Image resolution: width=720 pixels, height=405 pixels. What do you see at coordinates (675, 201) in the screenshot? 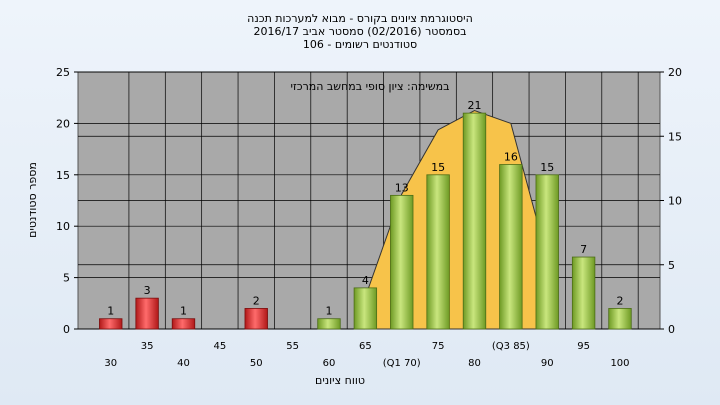
I see `y2-tick-label: 10` at bounding box center [675, 201].